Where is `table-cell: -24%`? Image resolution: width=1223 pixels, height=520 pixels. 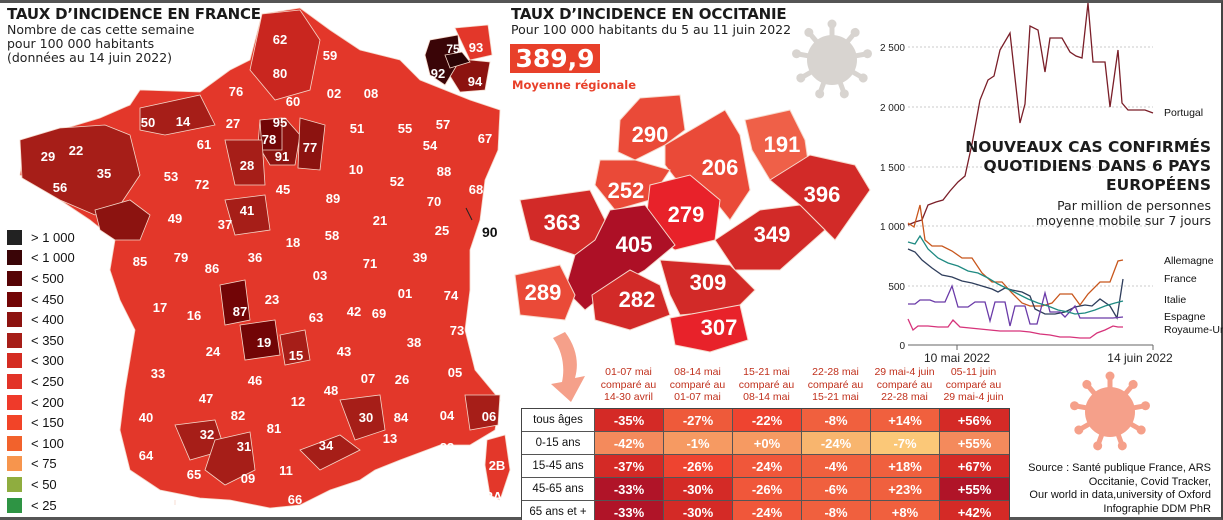 table-cell: -24% is located at coordinates (767, 465).